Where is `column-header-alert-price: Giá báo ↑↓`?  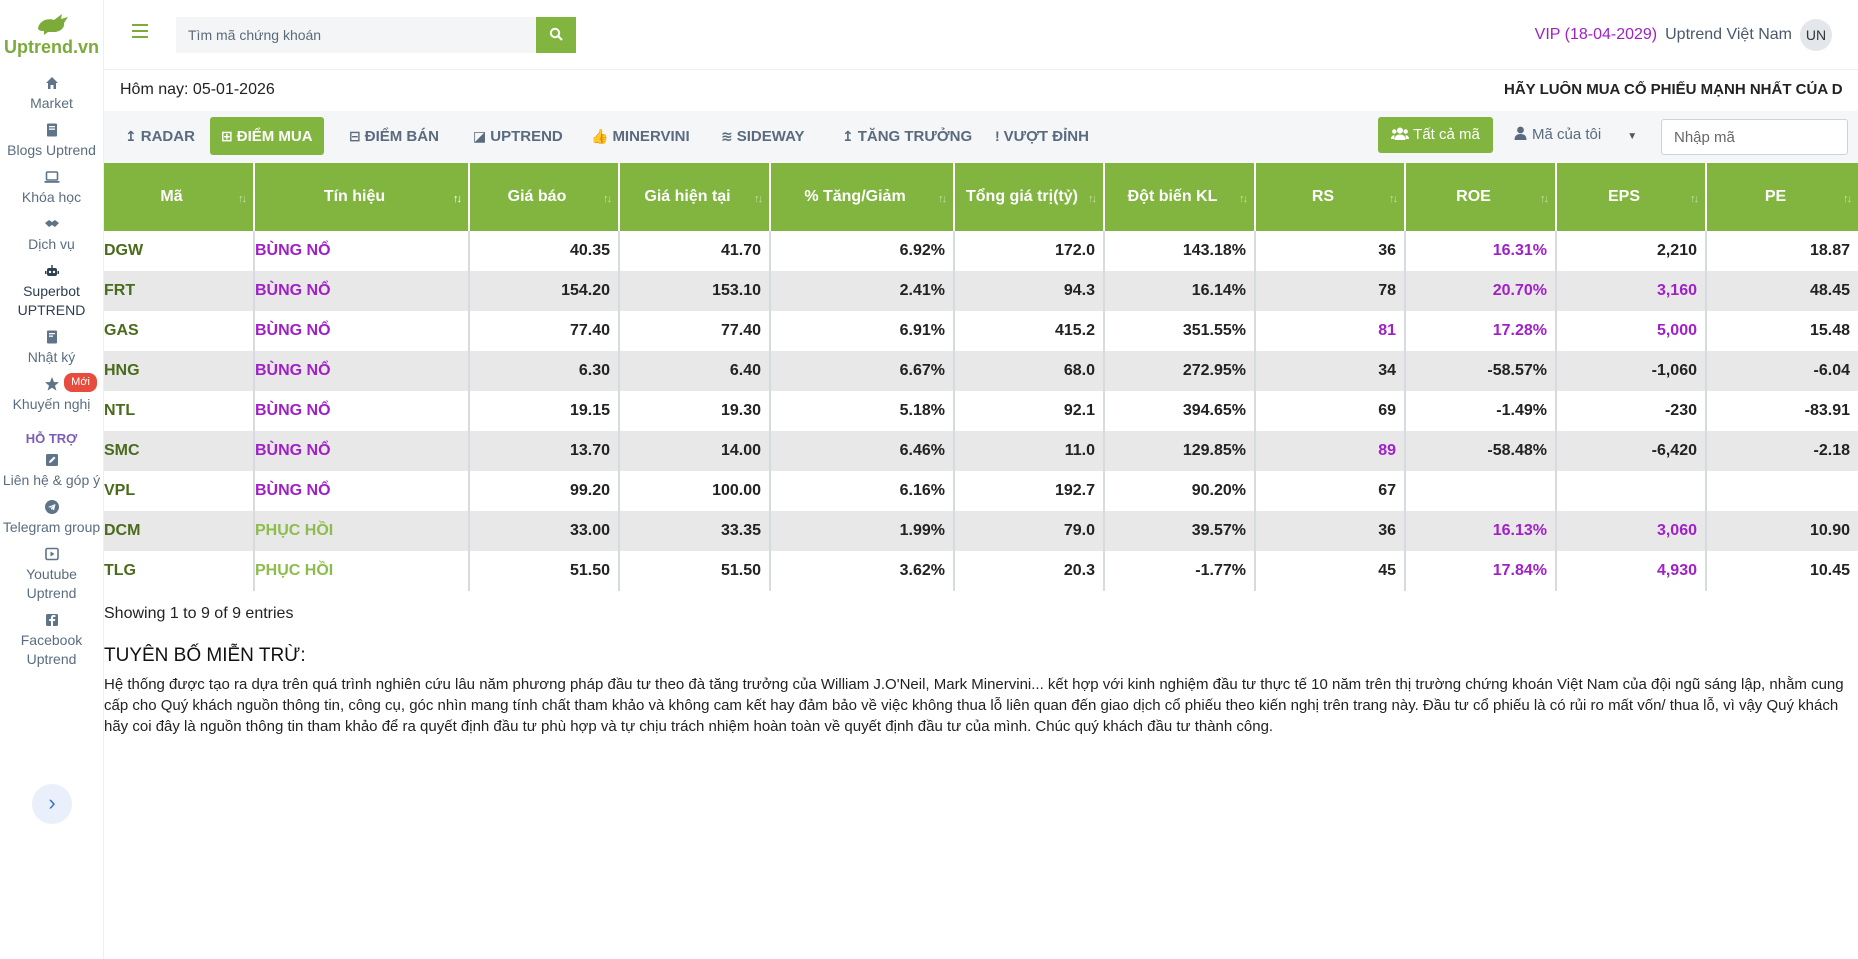
column-header-alert-price: Giá báo ↑↓ is located at coordinates (544, 197).